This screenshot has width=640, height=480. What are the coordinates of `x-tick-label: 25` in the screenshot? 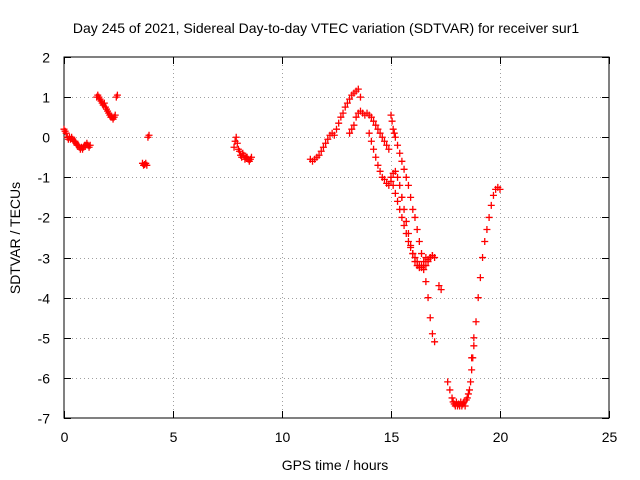 It's located at (610, 437).